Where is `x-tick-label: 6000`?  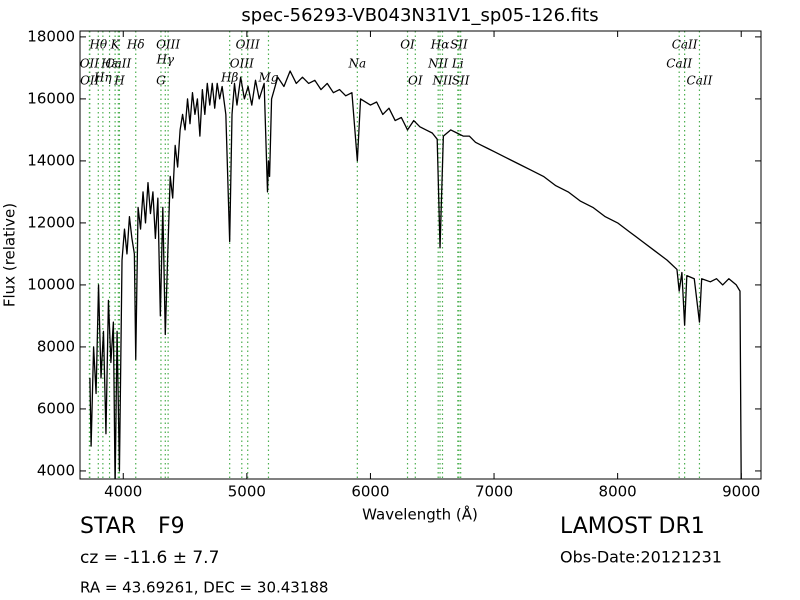
x-tick-label: 6000 is located at coordinates (370, 492).